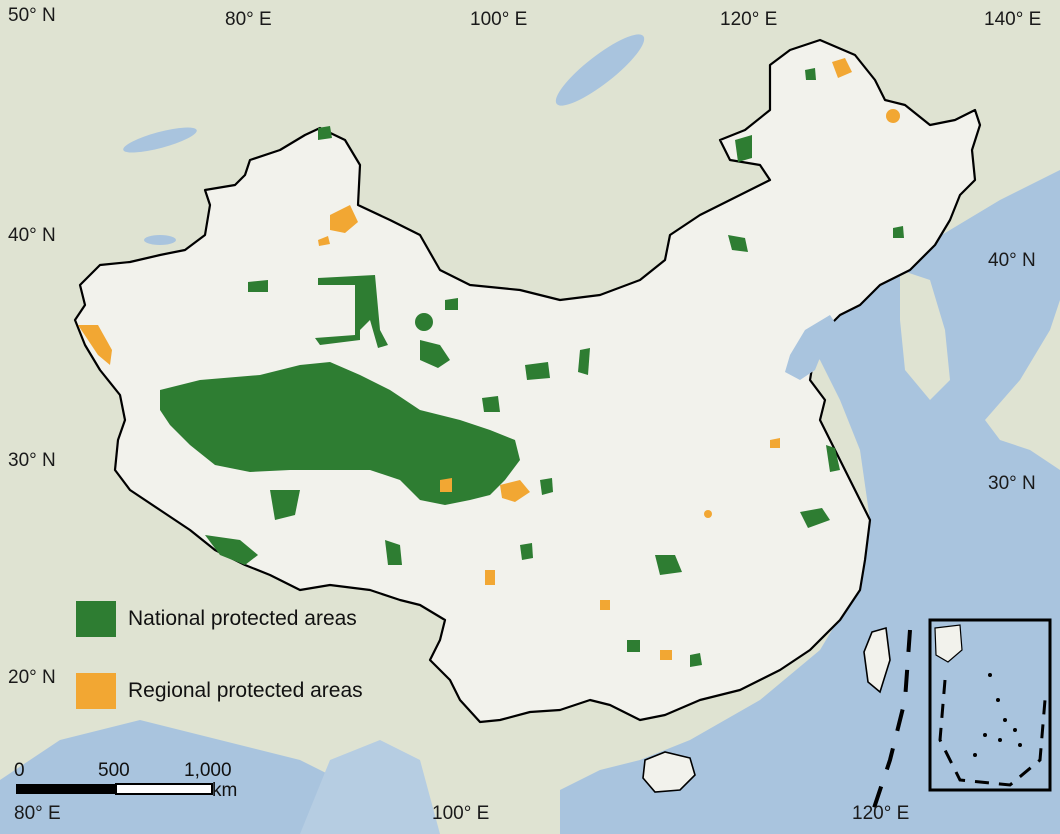 The width and height of the screenshot is (1060, 834). I want to click on lake-baikal, so click(600, 70).